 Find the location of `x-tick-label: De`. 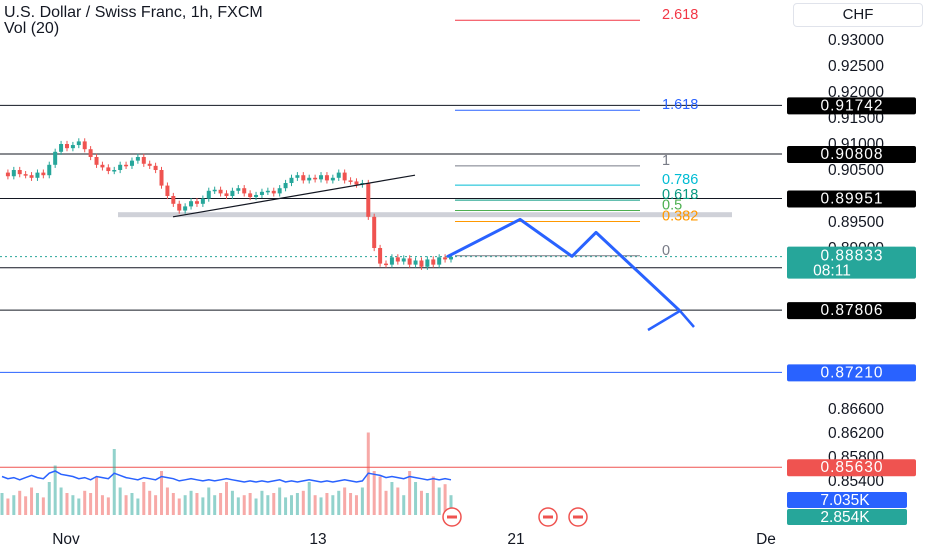

x-tick-label: De is located at coordinates (766, 539).